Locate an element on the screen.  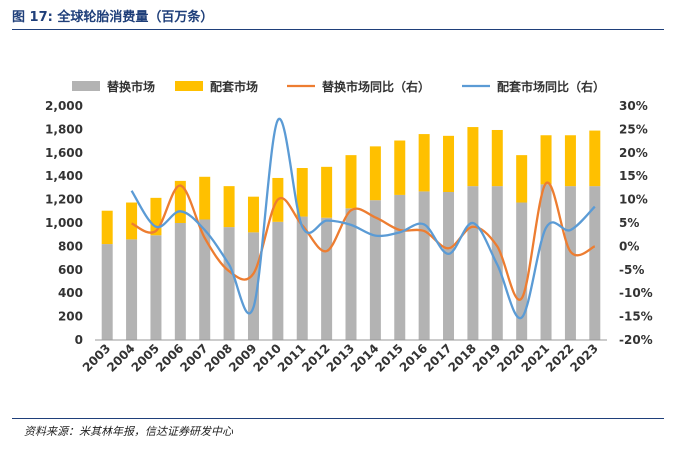
left-axis-tick: 1,200 is located at coordinates (64, 200).